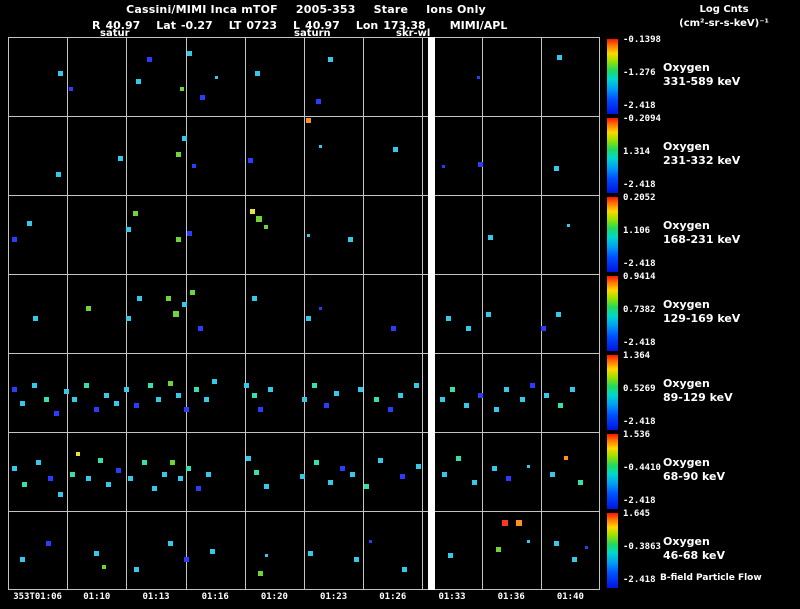 The image size is (800, 609). I want to click on energy-label: Oxygen 168-231 keV, so click(701, 233).